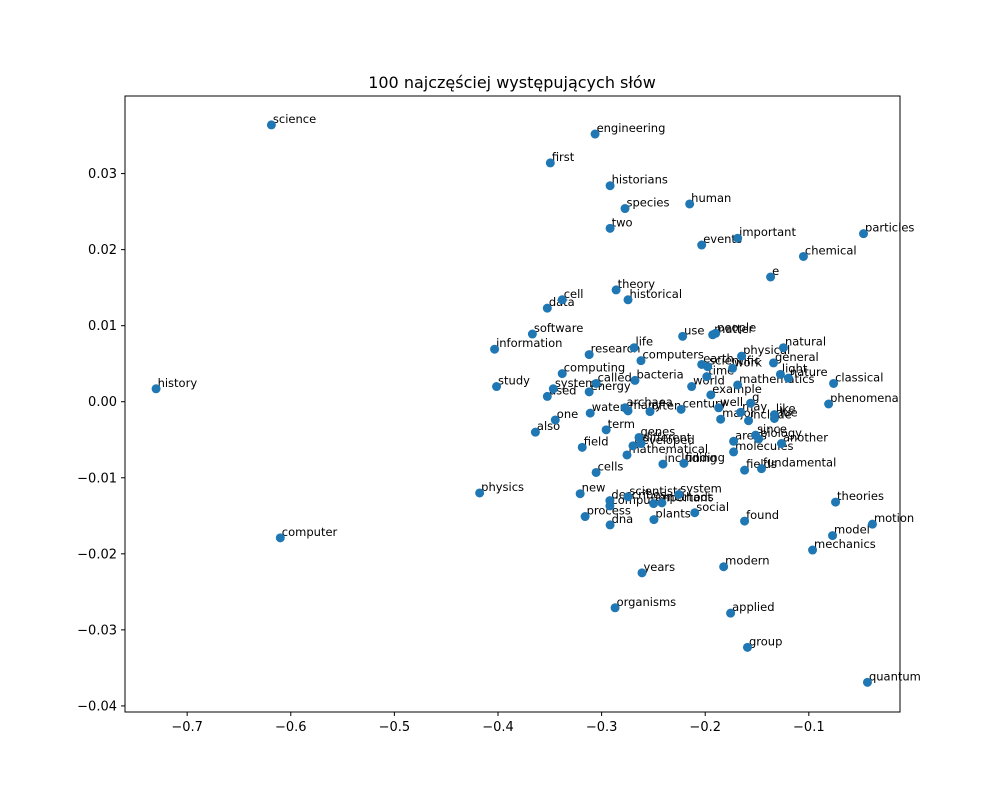 The height and width of the screenshot is (800, 1000). What do you see at coordinates (102, 402) in the screenshot?
I see `y-tick-label: 0.00` at bounding box center [102, 402].